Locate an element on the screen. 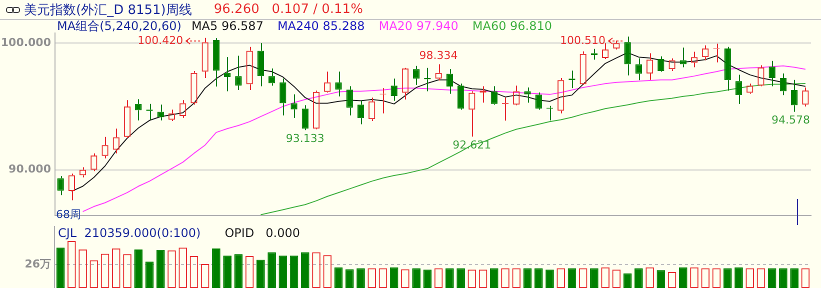 Image resolution: width=821 pixels, height=288 pixels. text: MA20 97.940 is located at coordinates (418, 26).